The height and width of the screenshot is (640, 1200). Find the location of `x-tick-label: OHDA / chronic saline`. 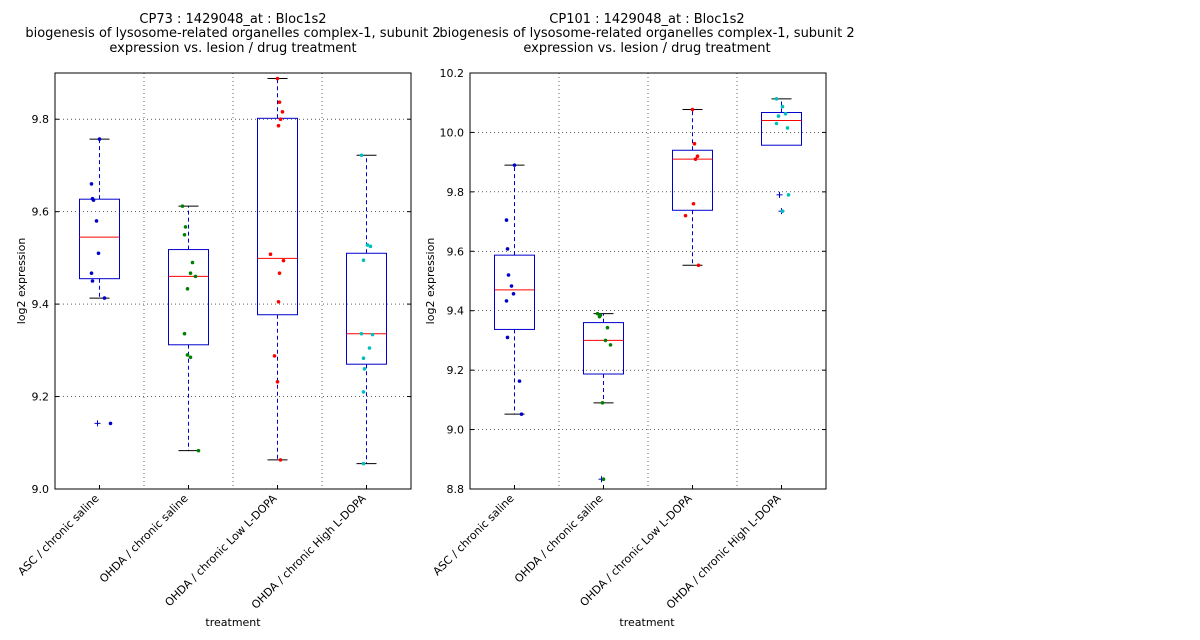

x-tick-label: OHDA / chronic saline is located at coordinates (144, 539).